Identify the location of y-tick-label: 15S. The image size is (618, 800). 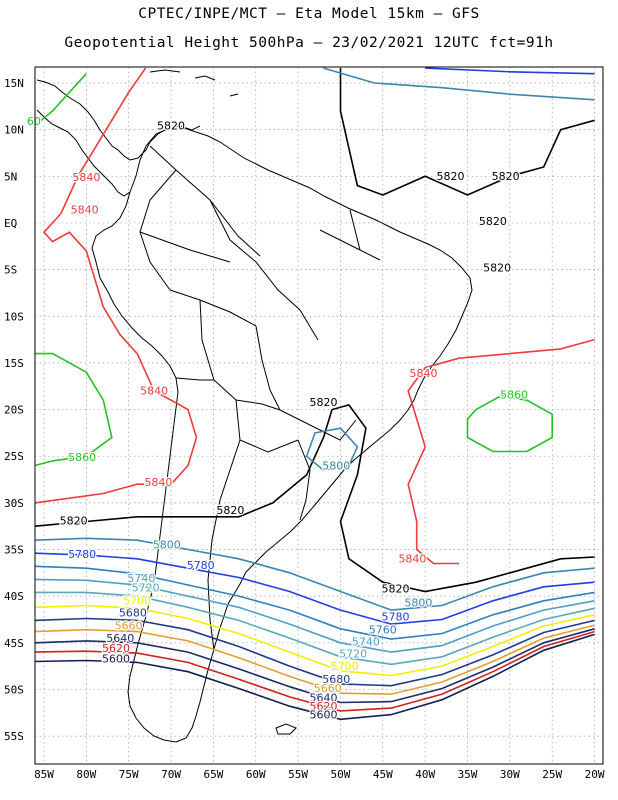
(14, 363).